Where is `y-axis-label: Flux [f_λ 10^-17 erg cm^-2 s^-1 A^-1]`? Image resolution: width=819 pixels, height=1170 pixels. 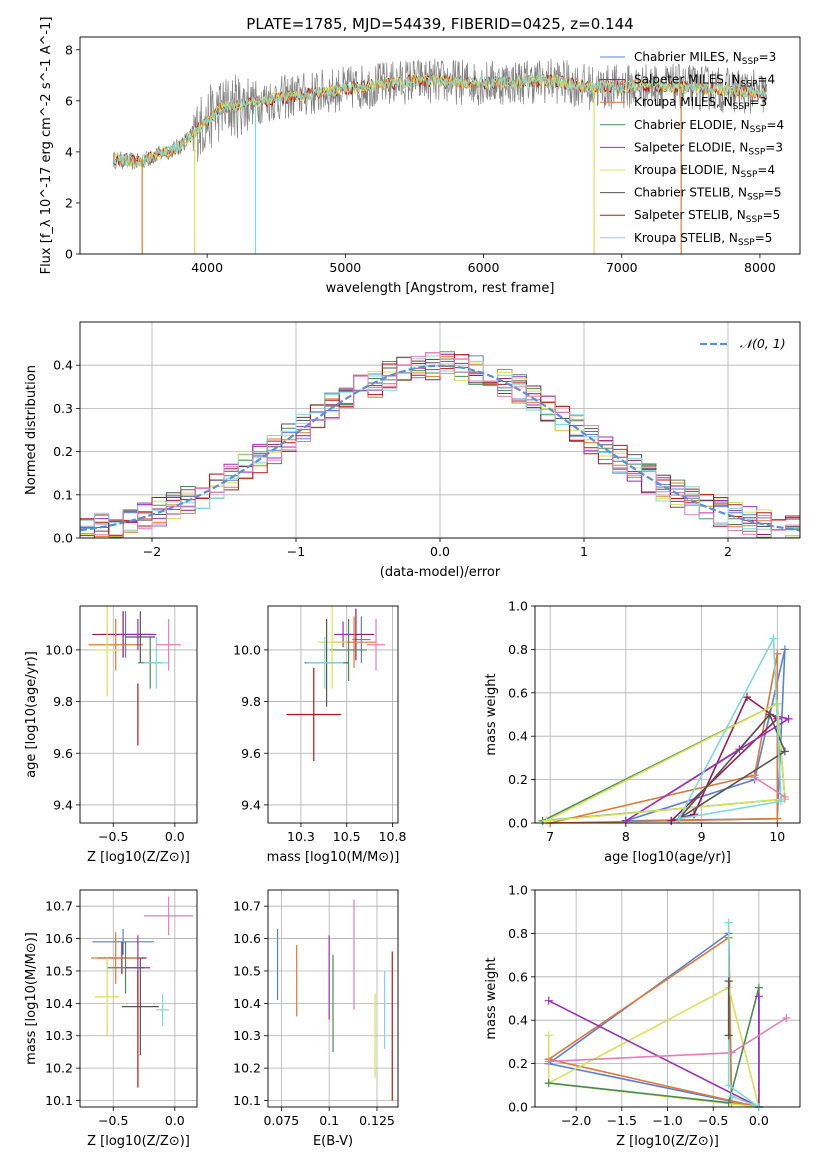 y-axis-label: Flux [f_λ 10^-17 erg cm^-2 s^-1 A^-1] is located at coordinates (46, 146).